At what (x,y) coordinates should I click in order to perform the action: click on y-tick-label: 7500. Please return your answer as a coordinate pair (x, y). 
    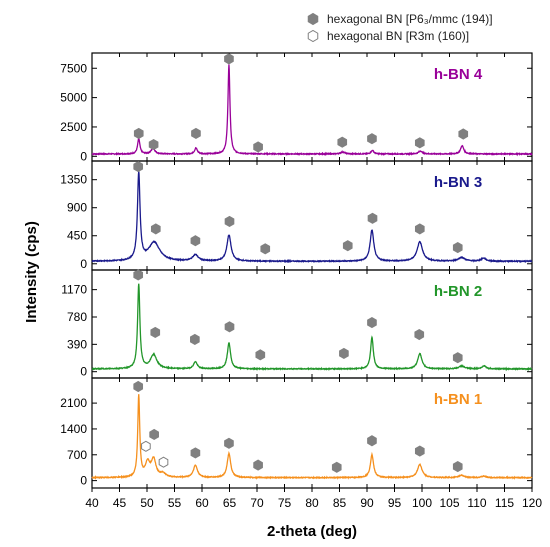
    Looking at the image, I should click on (73, 68).